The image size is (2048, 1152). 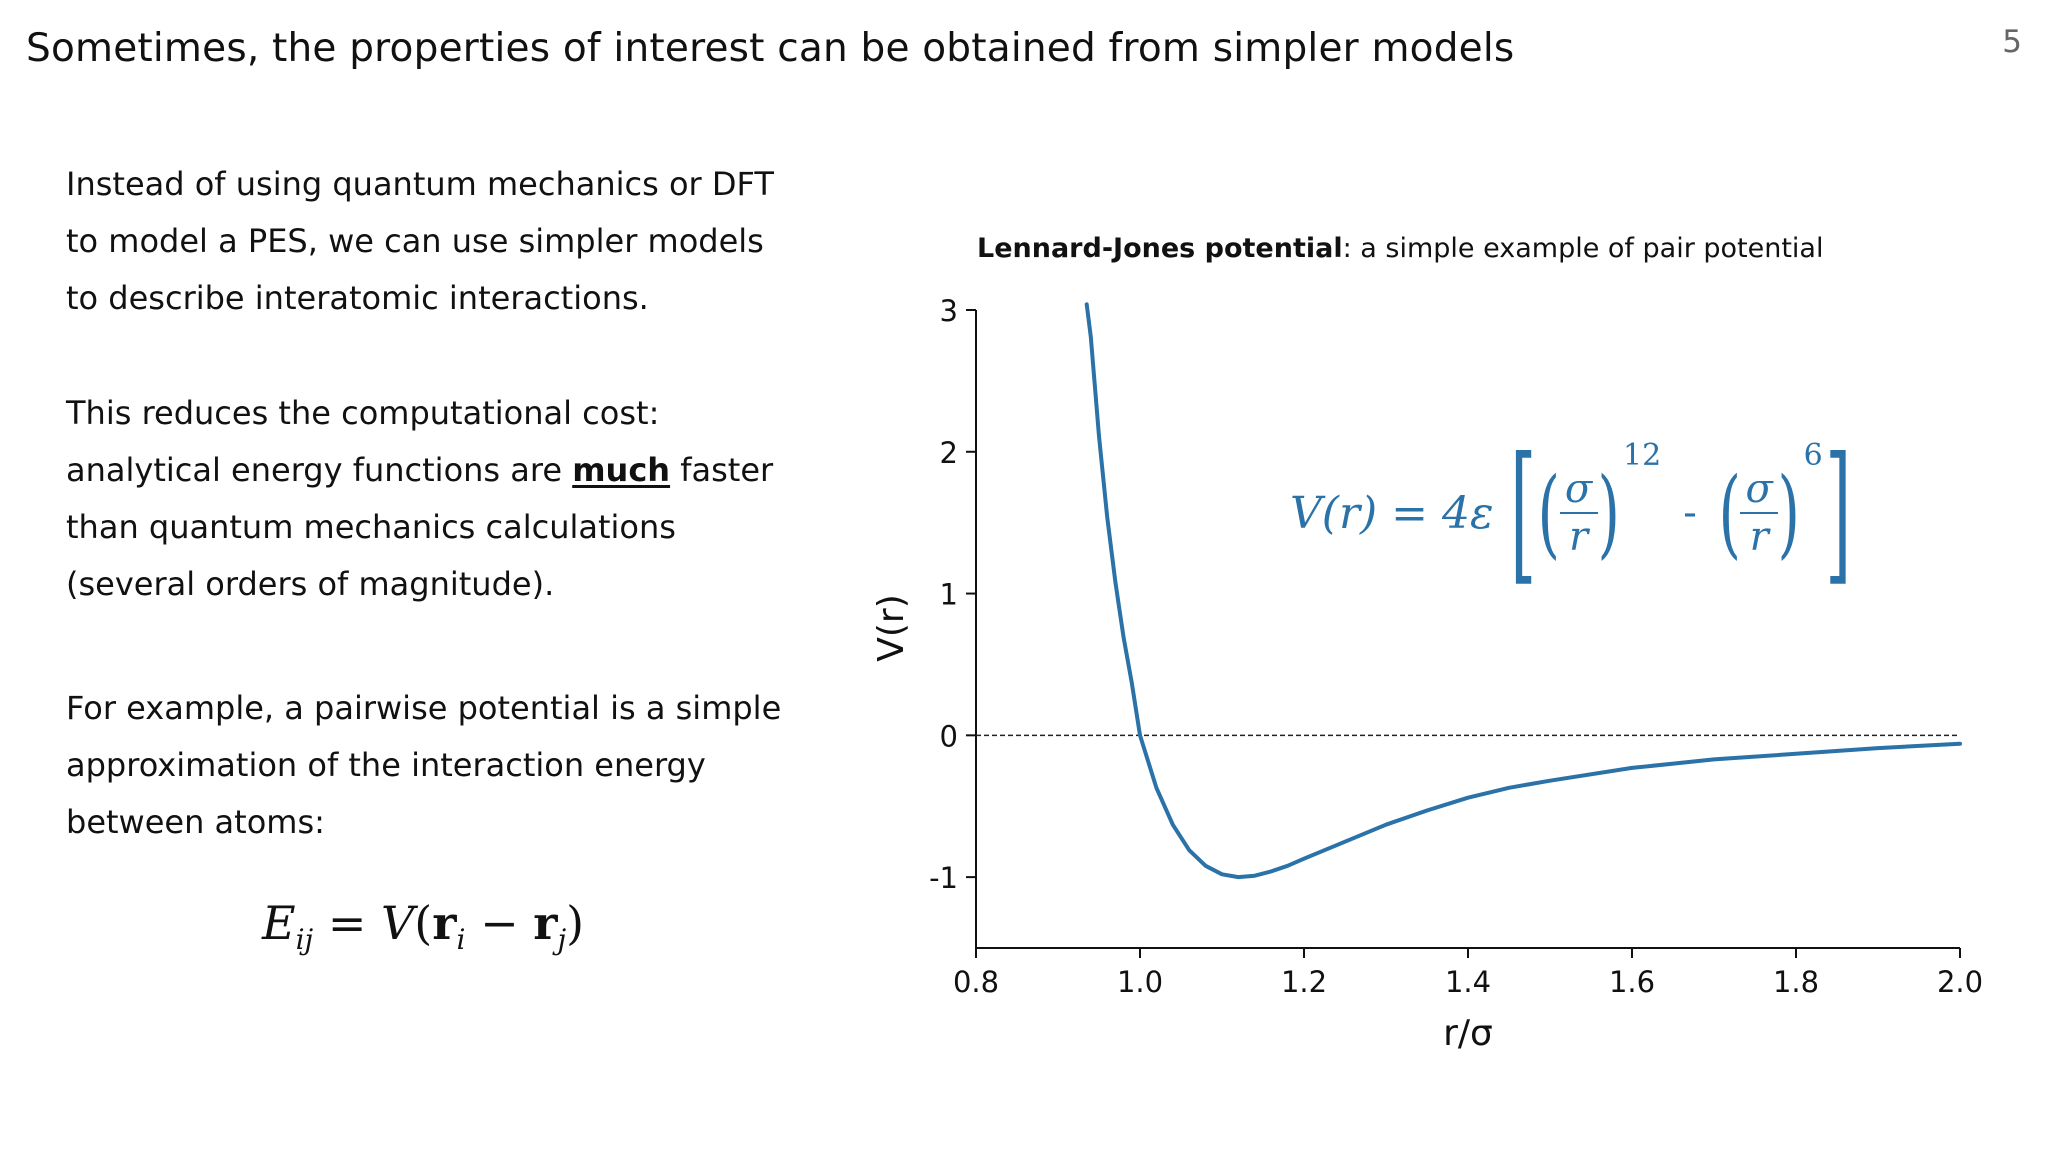 I want to click on text-fragment: analytical energy functions are, so click(x=319, y=470).